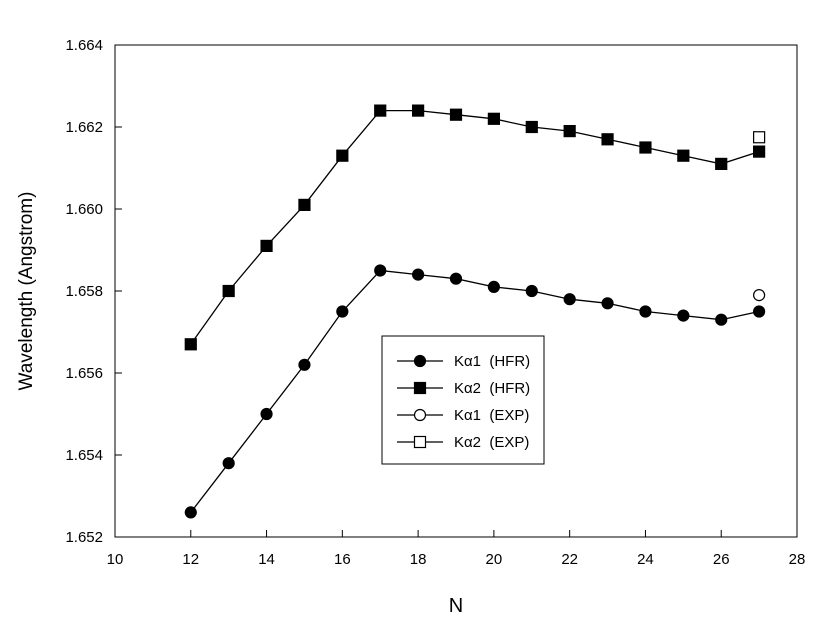 This screenshot has width=830, height=628. What do you see at coordinates (797, 559) in the screenshot?
I see `x-tick-label: 28` at bounding box center [797, 559].